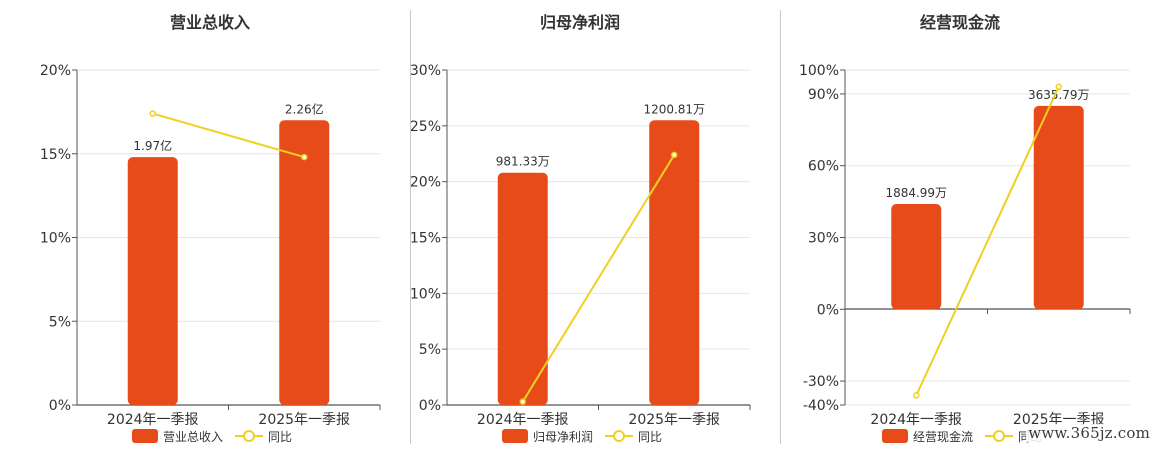 This screenshot has width=1160, height=450. What do you see at coordinates (674, 420) in the screenshot?
I see `chart-2-x-tick-label: 2025年一季报` at bounding box center [674, 420].